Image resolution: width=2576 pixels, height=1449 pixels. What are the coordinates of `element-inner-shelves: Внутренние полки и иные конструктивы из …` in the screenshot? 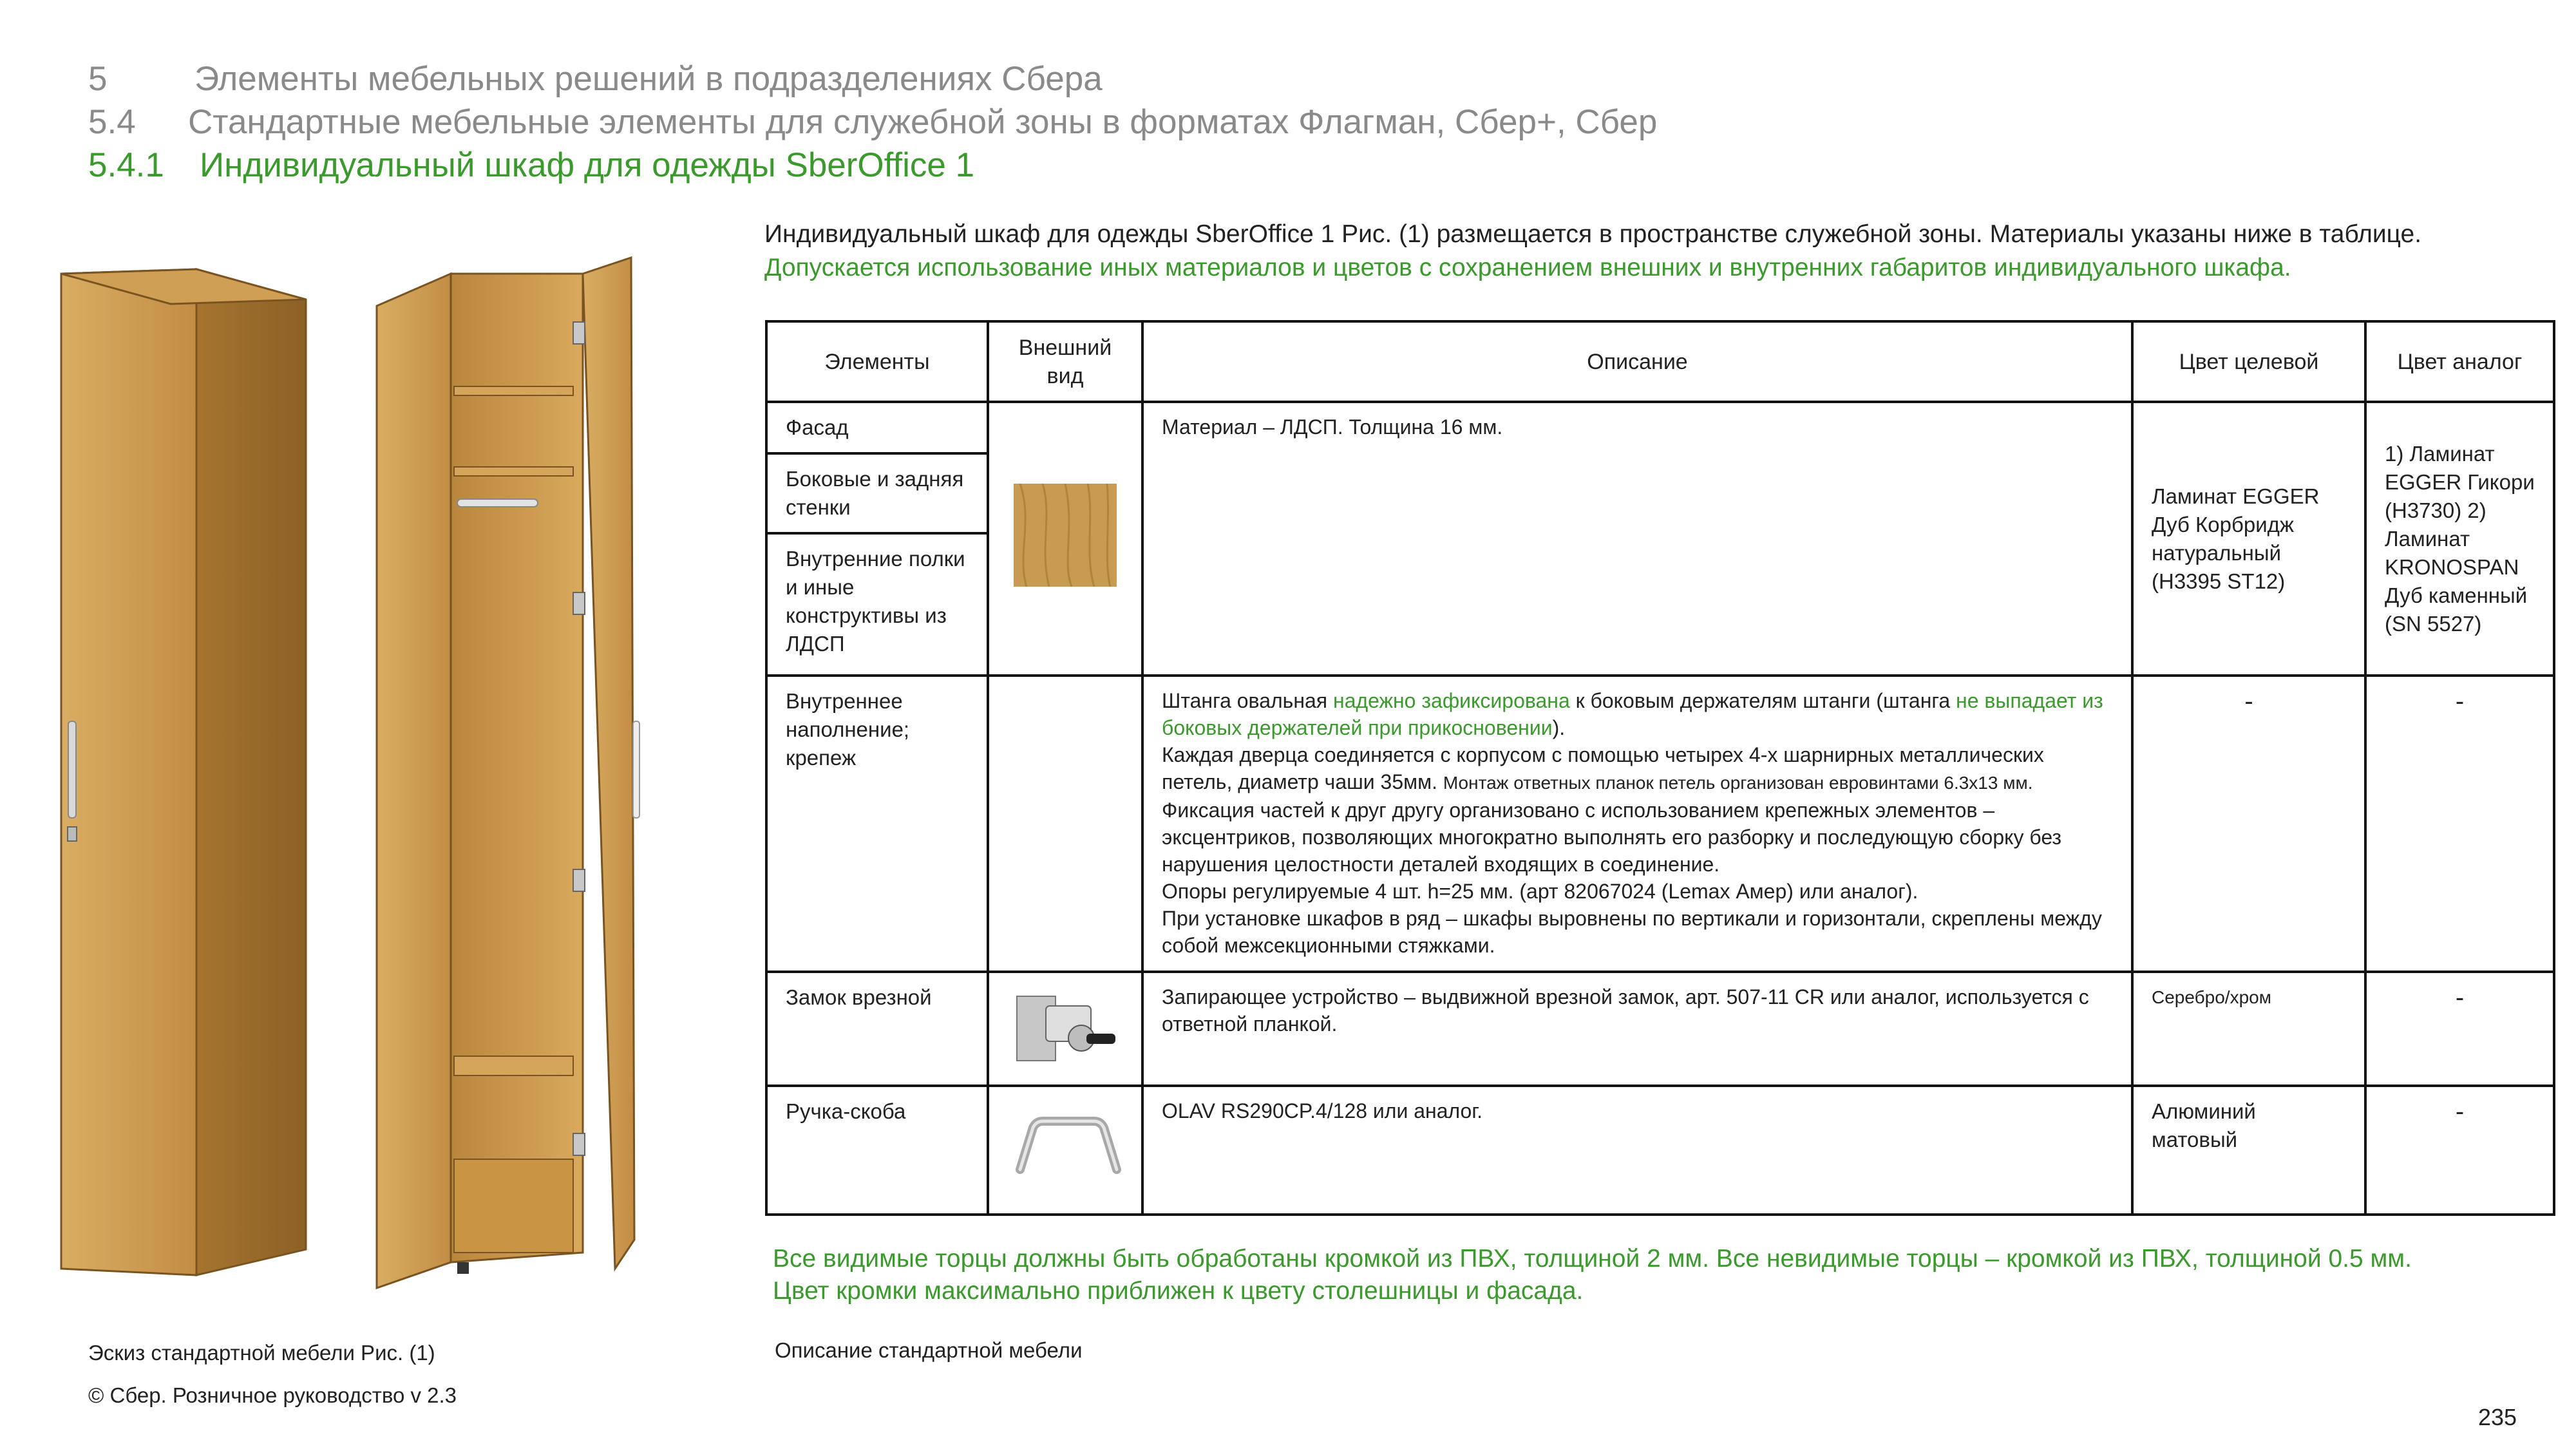 It's located at (878, 602).